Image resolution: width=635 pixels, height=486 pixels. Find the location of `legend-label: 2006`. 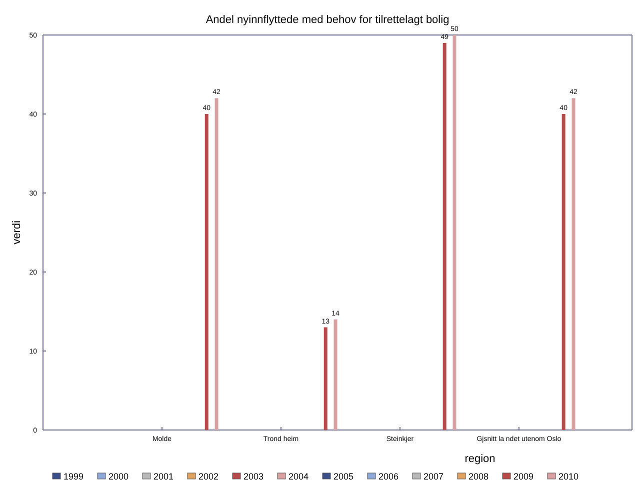

legend-label: 2006 is located at coordinates (388, 477).